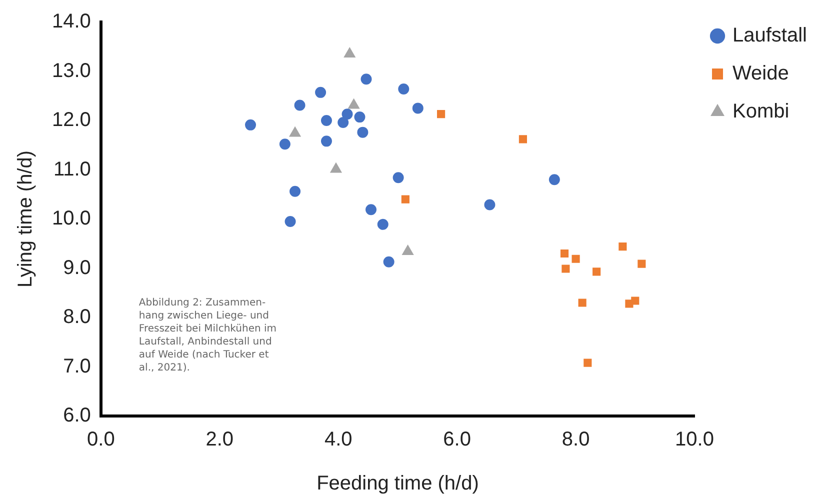  What do you see at coordinates (25, 219) in the screenshot?
I see `y-axis-title: Lying time (h/d)` at bounding box center [25, 219].